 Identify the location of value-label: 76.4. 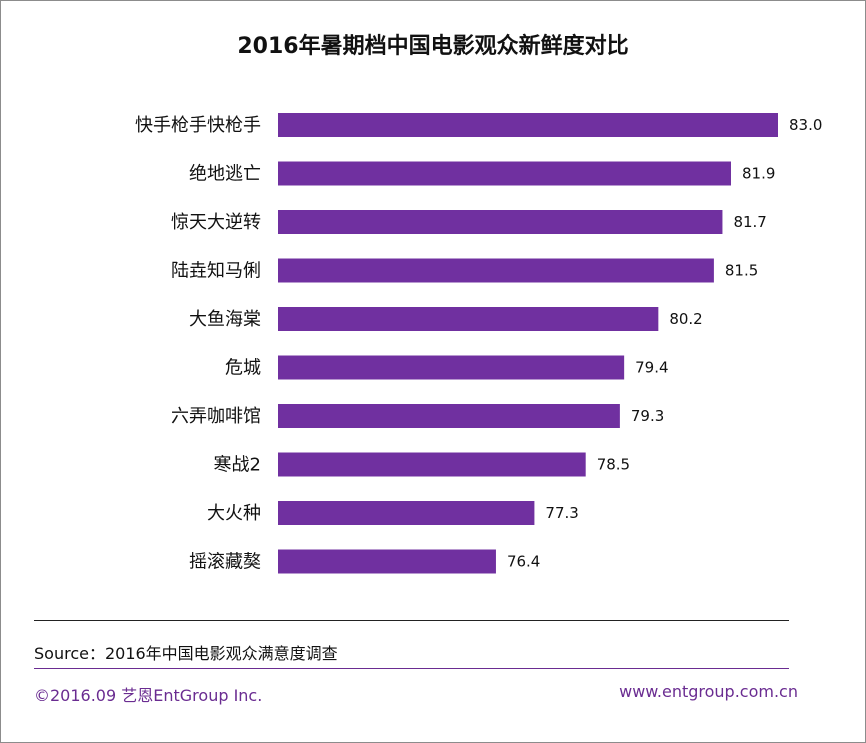
(523, 562).